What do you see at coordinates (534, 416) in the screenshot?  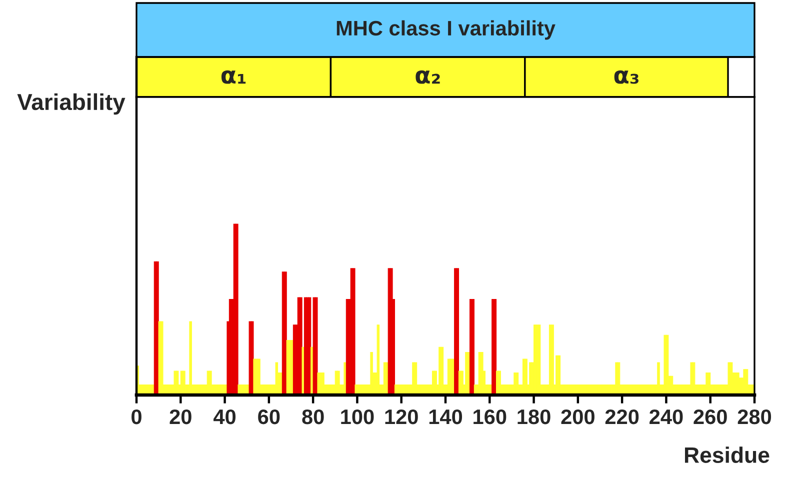 I see `x-tick-label: 180` at bounding box center [534, 416].